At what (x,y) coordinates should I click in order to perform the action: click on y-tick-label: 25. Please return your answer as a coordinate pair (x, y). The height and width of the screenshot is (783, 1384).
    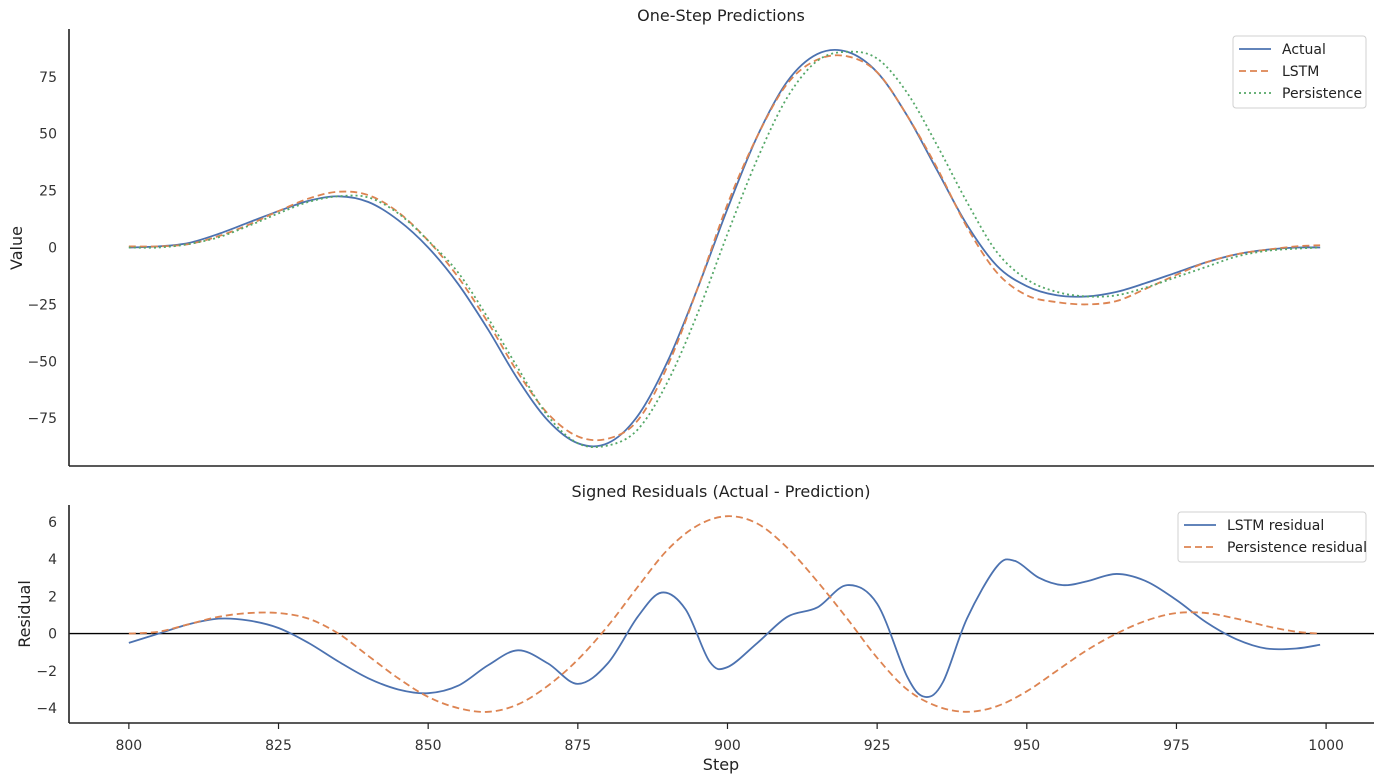
    Looking at the image, I should click on (48, 192).